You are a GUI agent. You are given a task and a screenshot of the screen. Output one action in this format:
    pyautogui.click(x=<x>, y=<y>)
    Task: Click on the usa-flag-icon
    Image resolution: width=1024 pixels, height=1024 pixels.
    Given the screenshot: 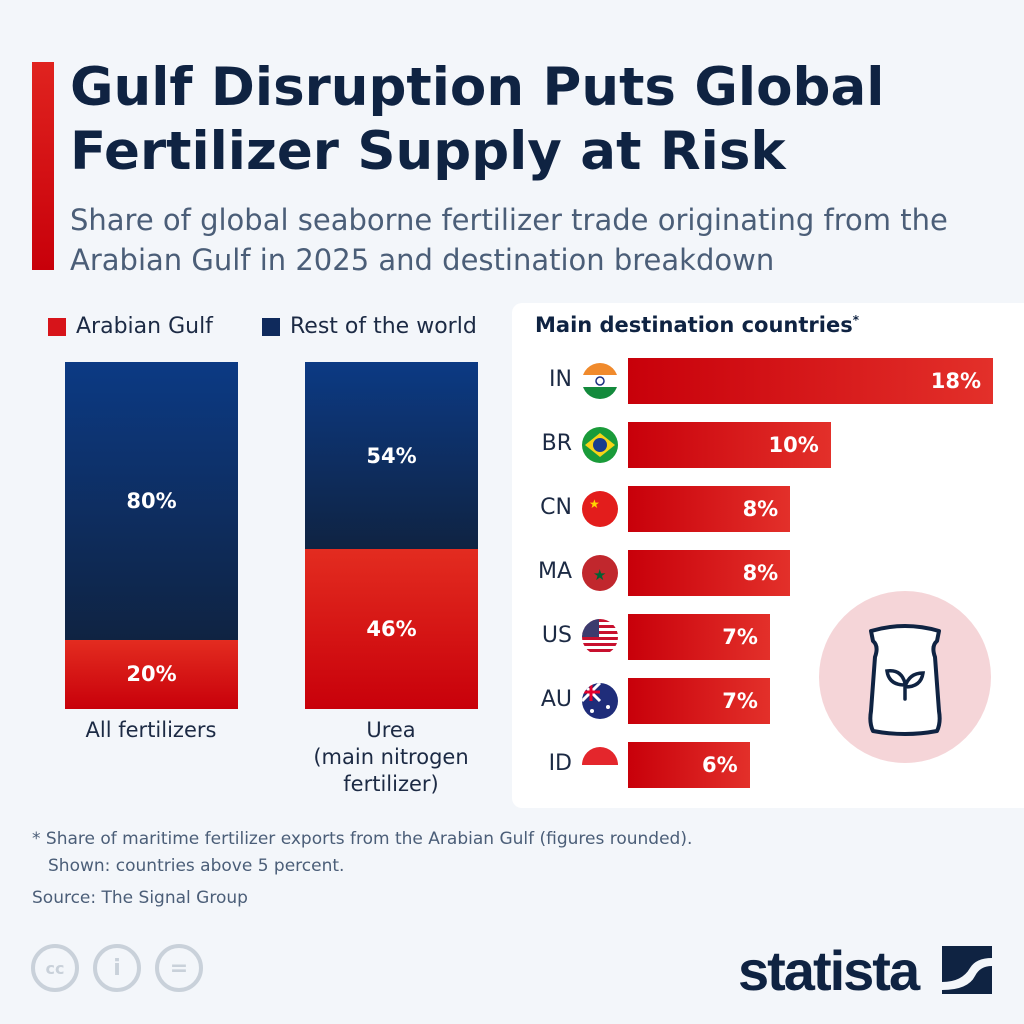 What is the action you would take?
    pyautogui.click(x=600, y=637)
    